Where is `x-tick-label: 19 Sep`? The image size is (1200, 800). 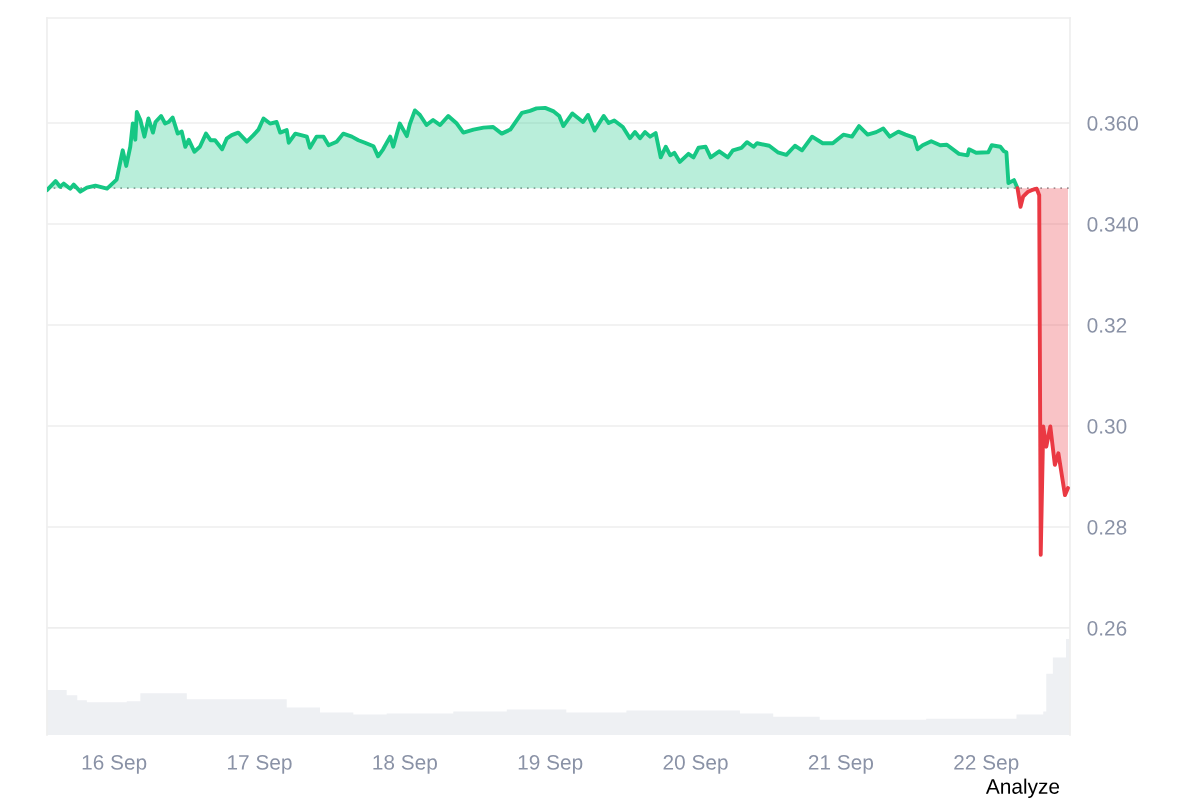 x-tick-label: 19 Sep is located at coordinates (550, 764).